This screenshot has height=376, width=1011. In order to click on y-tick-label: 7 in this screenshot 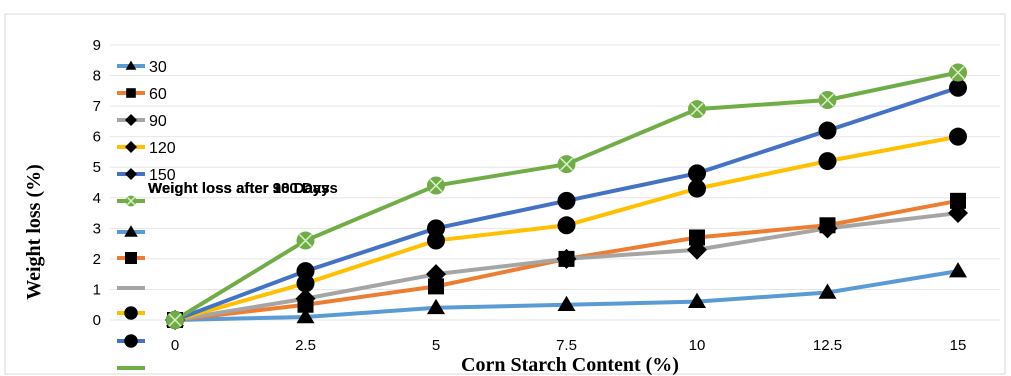, I will do `click(97, 106)`.